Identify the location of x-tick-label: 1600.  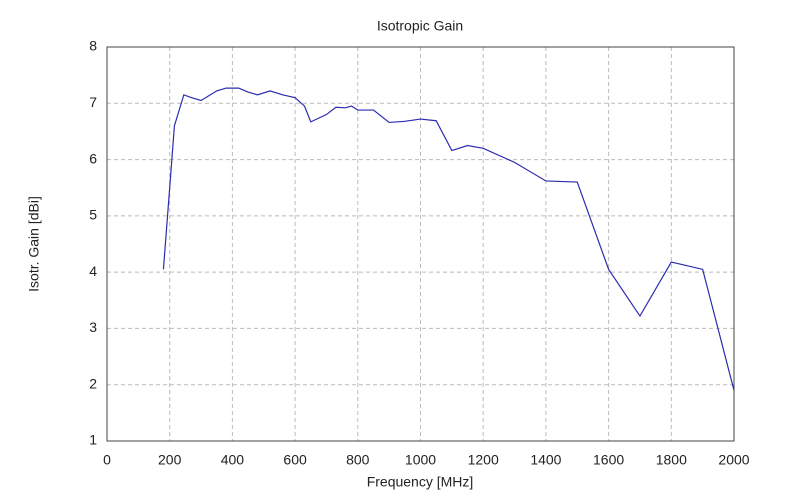
(608, 460).